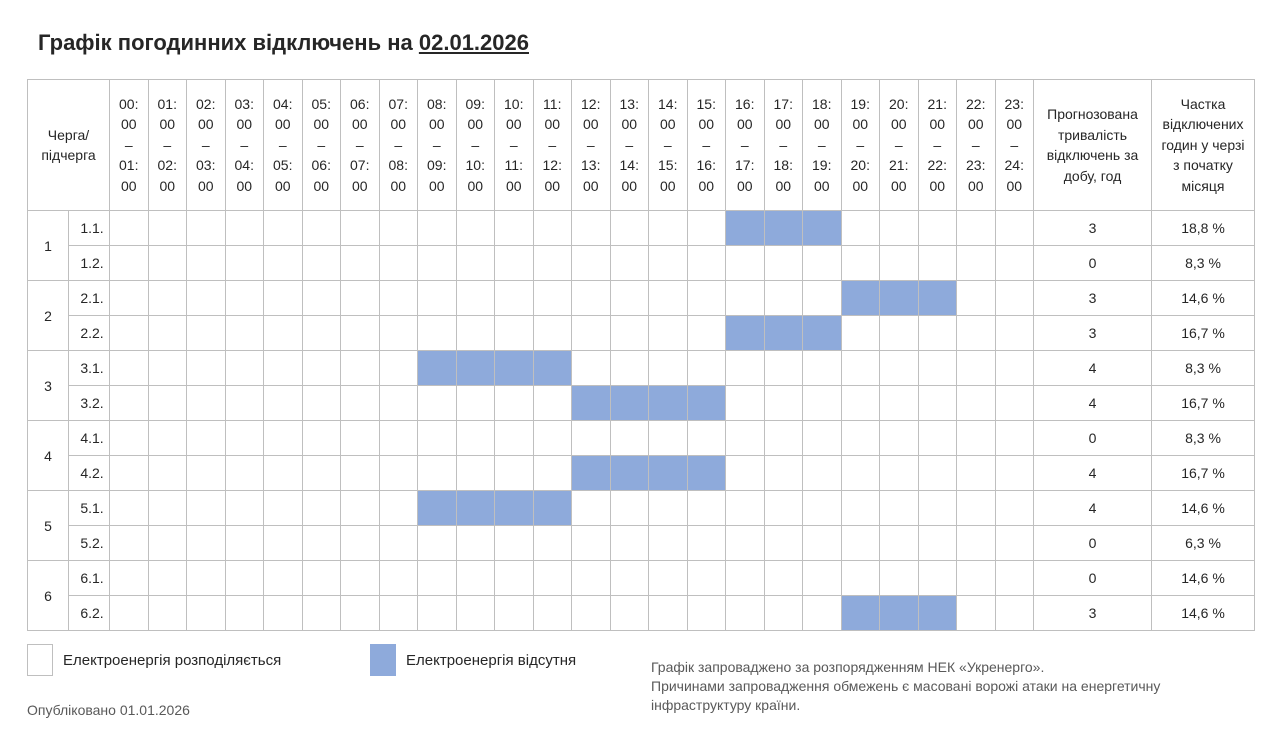 The image size is (1280, 750). I want to click on hour-header-line: 00:, so click(129, 103).